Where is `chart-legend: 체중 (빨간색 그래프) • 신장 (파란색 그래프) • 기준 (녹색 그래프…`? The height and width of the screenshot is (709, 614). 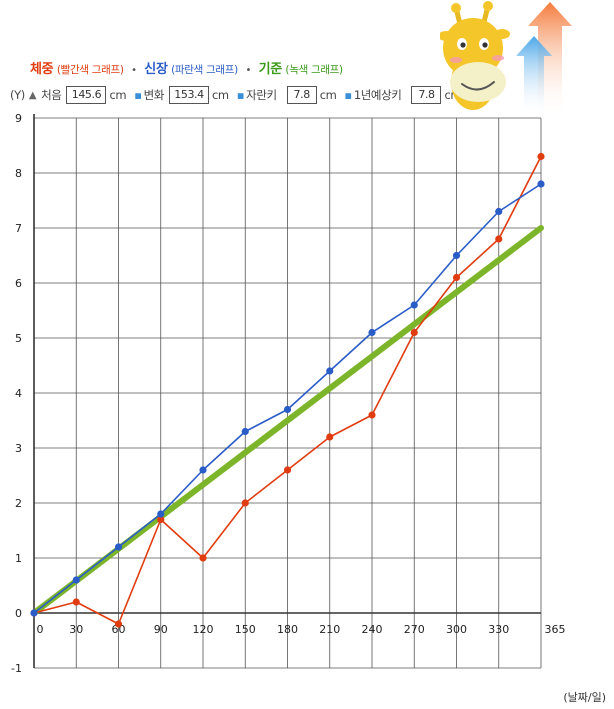
chart-legend: 체중 (빨간색 그래프) • 신장 (파란색 그래프) • 기준 (녹색 그래프… is located at coordinates (186, 67).